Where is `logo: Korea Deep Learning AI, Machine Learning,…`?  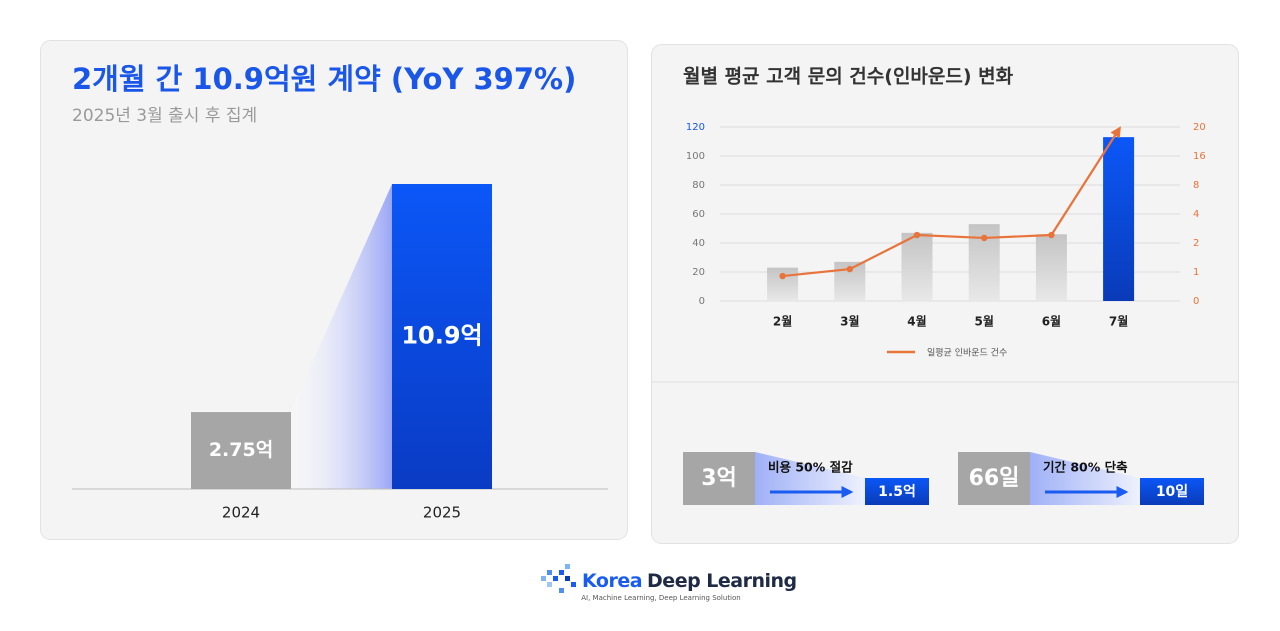
logo: Korea Deep Learning AI, Machine Learning,… is located at coordinates (669, 583).